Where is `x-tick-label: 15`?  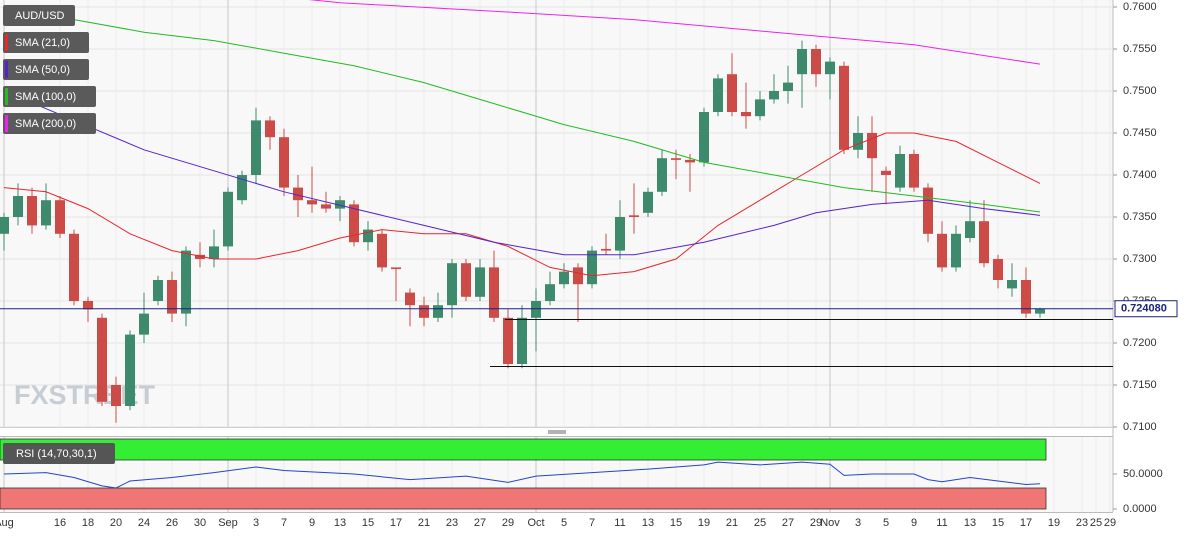 x-tick-label: 15 is located at coordinates (676, 523).